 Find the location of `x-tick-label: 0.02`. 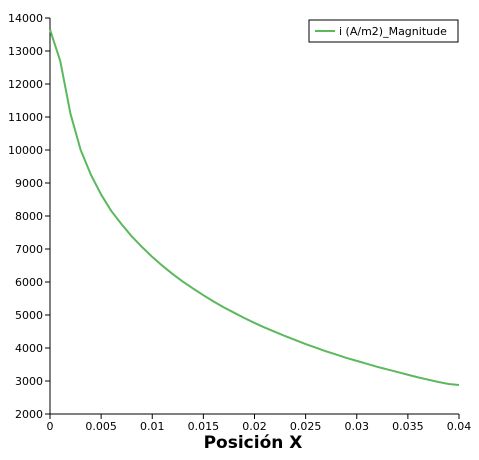

x-tick-label: 0.02 is located at coordinates (254, 426).